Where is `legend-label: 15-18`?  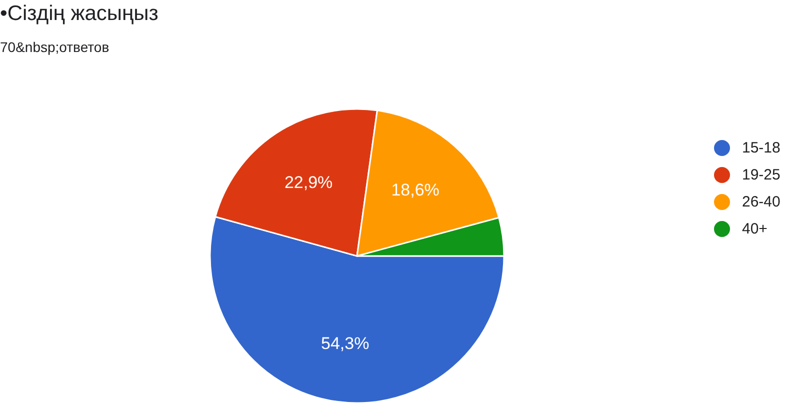 legend-label: 15-18 is located at coordinates (761, 148).